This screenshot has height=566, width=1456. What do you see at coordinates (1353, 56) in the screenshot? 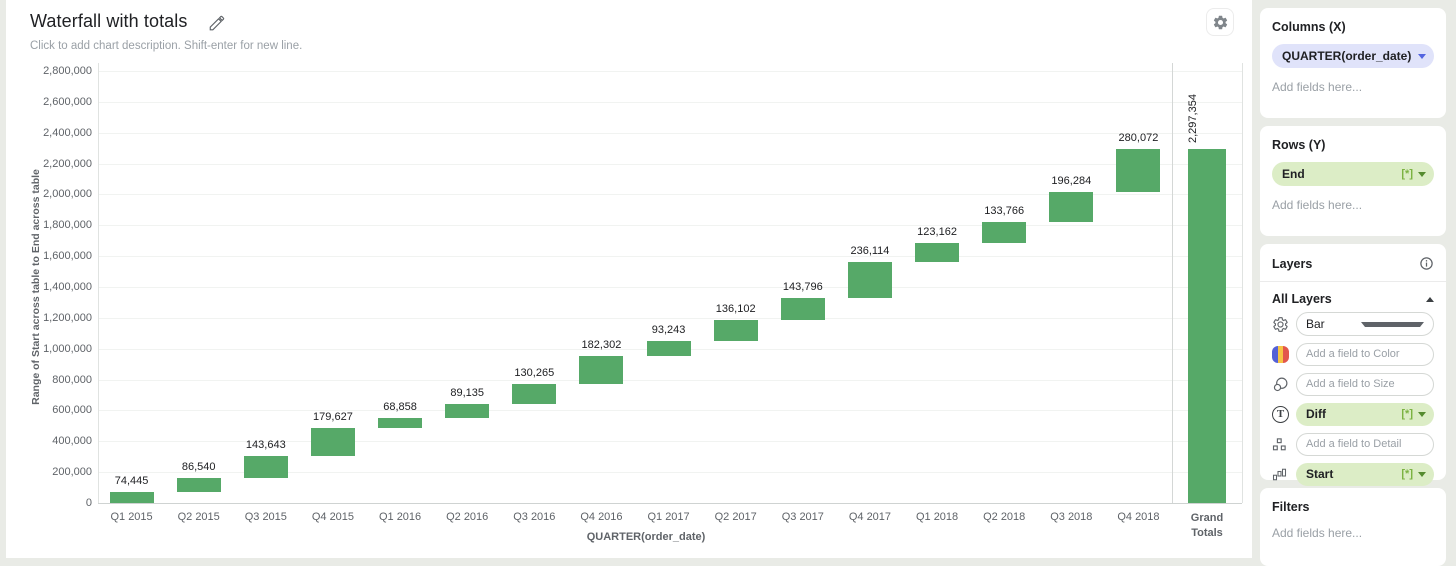
I see `pill-quarter-order-date: QUARTER(order_date)` at bounding box center [1353, 56].